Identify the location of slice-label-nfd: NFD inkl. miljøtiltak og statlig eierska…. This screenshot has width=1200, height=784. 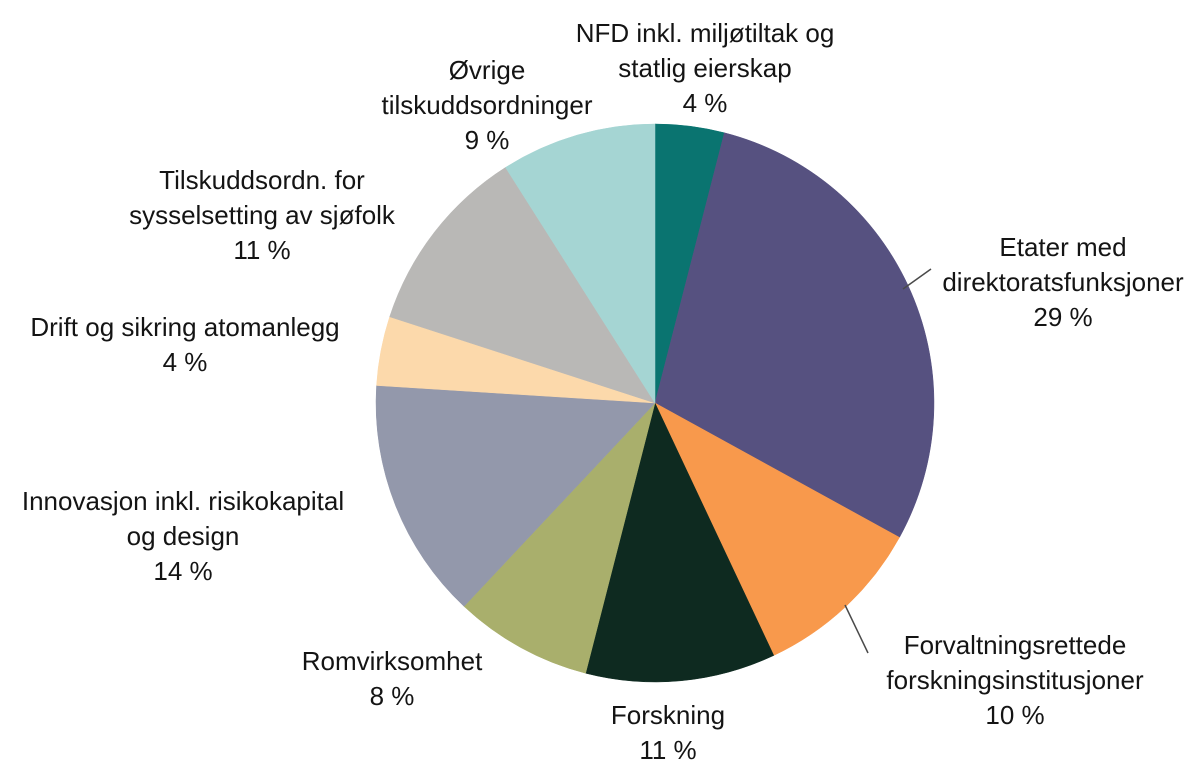
(705, 68).